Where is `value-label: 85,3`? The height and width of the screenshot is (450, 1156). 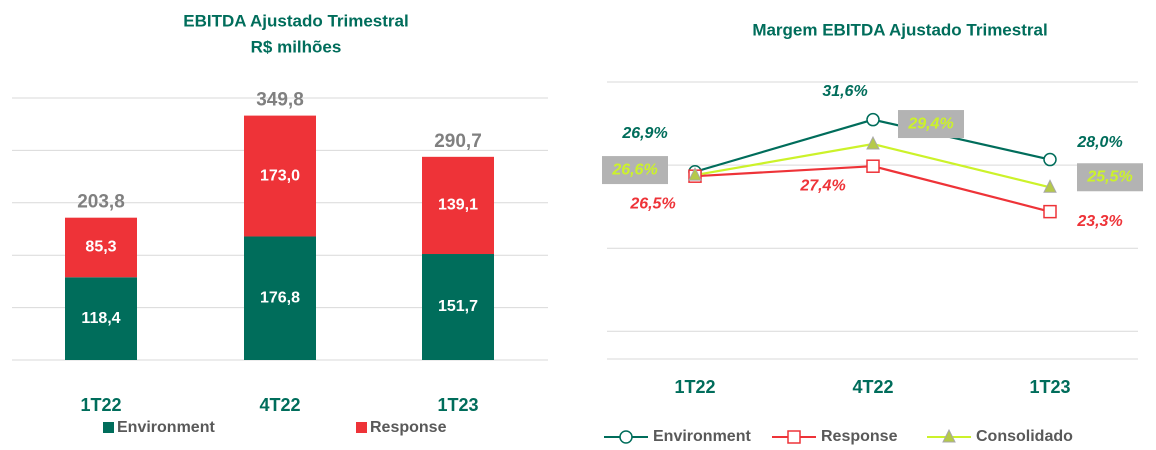
value-label: 85,3 is located at coordinates (100, 247).